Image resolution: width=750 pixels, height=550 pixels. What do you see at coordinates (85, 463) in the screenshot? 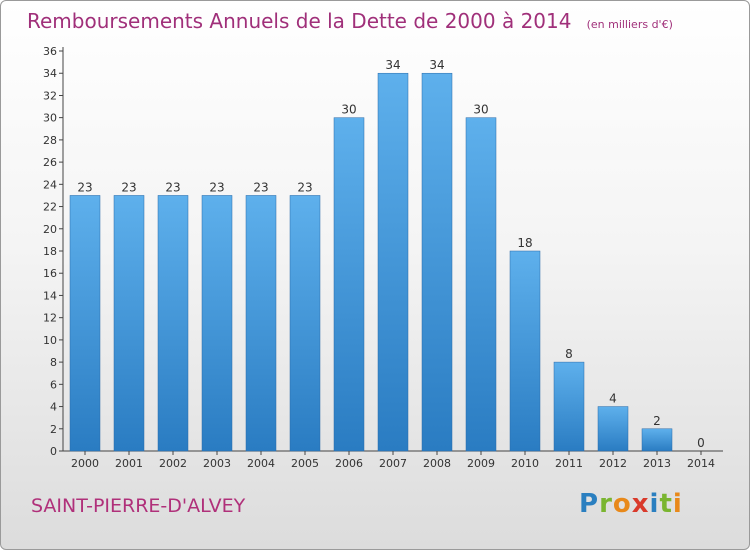
I see `x-tick-label: 2000` at bounding box center [85, 463].